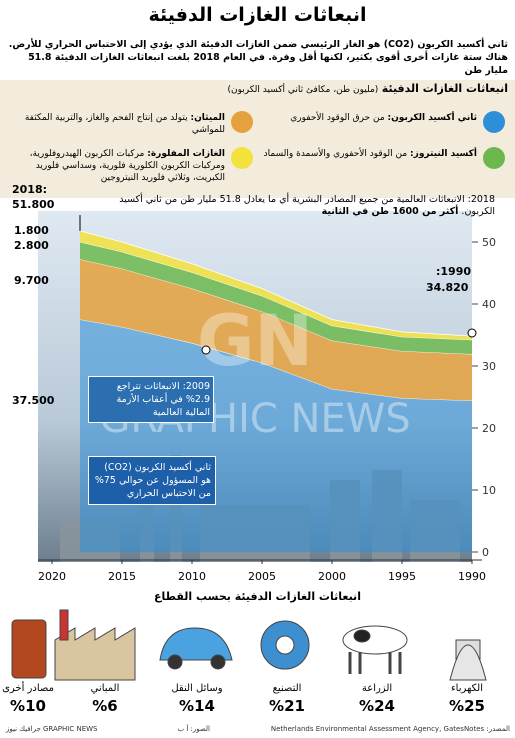 This screenshot has height=738, width=515. I want to click on watermark-logo: GN, so click(255, 341).